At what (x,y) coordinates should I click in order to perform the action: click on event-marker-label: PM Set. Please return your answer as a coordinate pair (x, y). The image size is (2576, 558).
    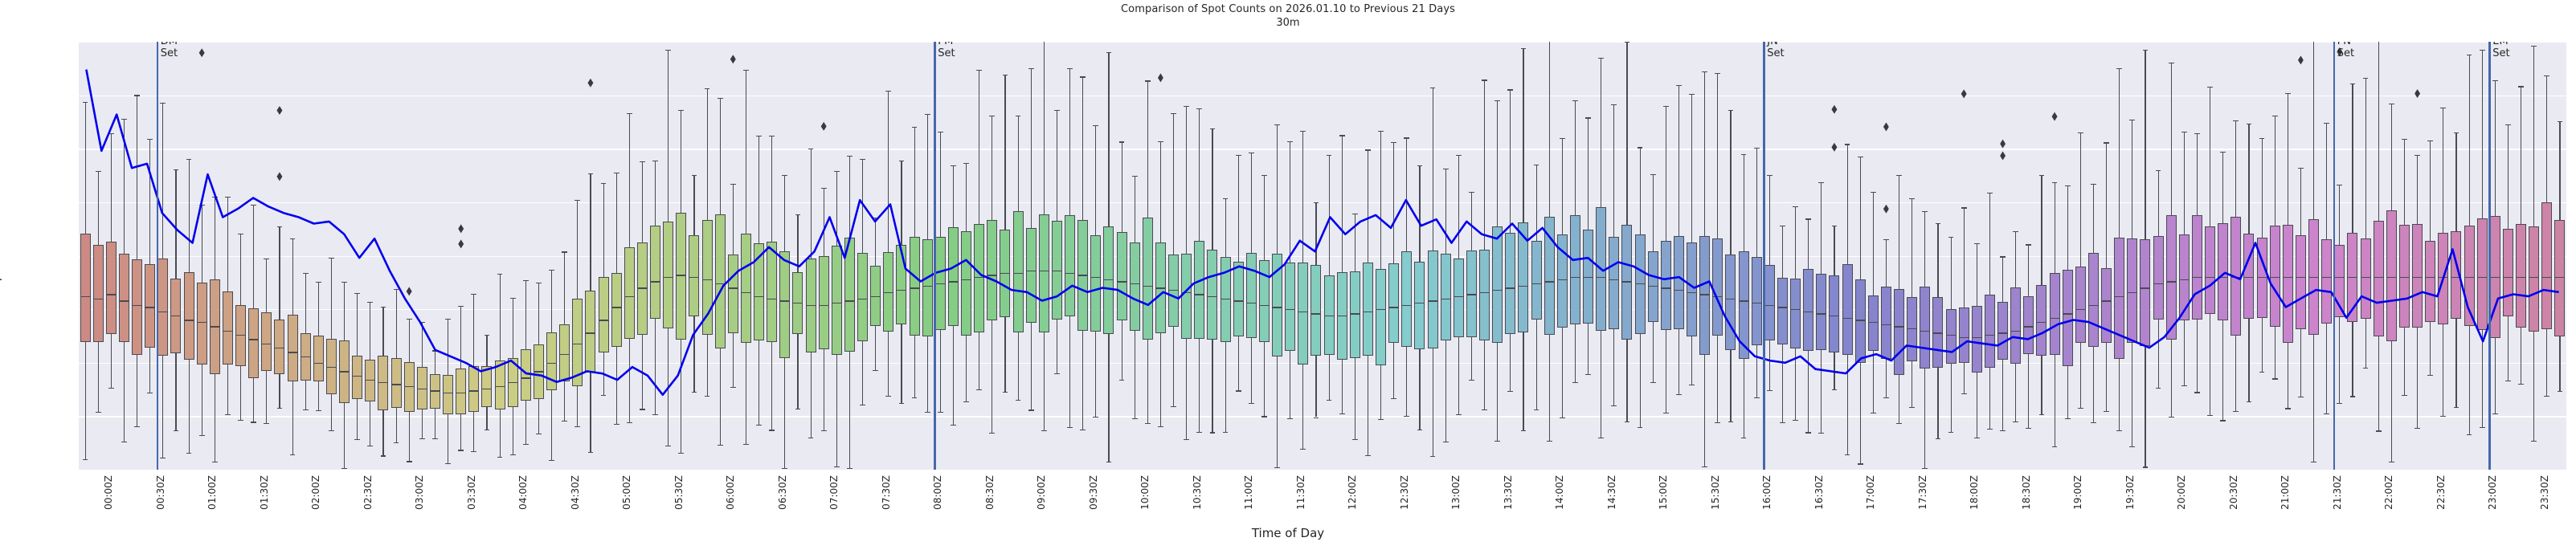
    Looking at the image, I should click on (947, 50).